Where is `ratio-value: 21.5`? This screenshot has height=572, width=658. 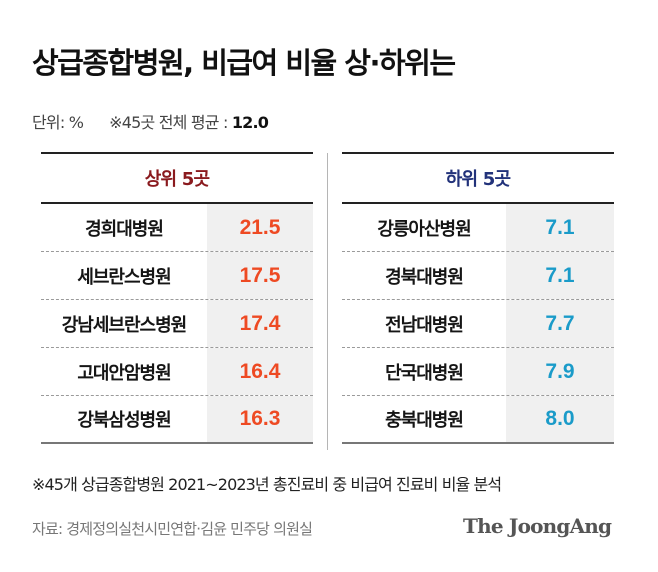 ratio-value: 21.5 is located at coordinates (260, 227).